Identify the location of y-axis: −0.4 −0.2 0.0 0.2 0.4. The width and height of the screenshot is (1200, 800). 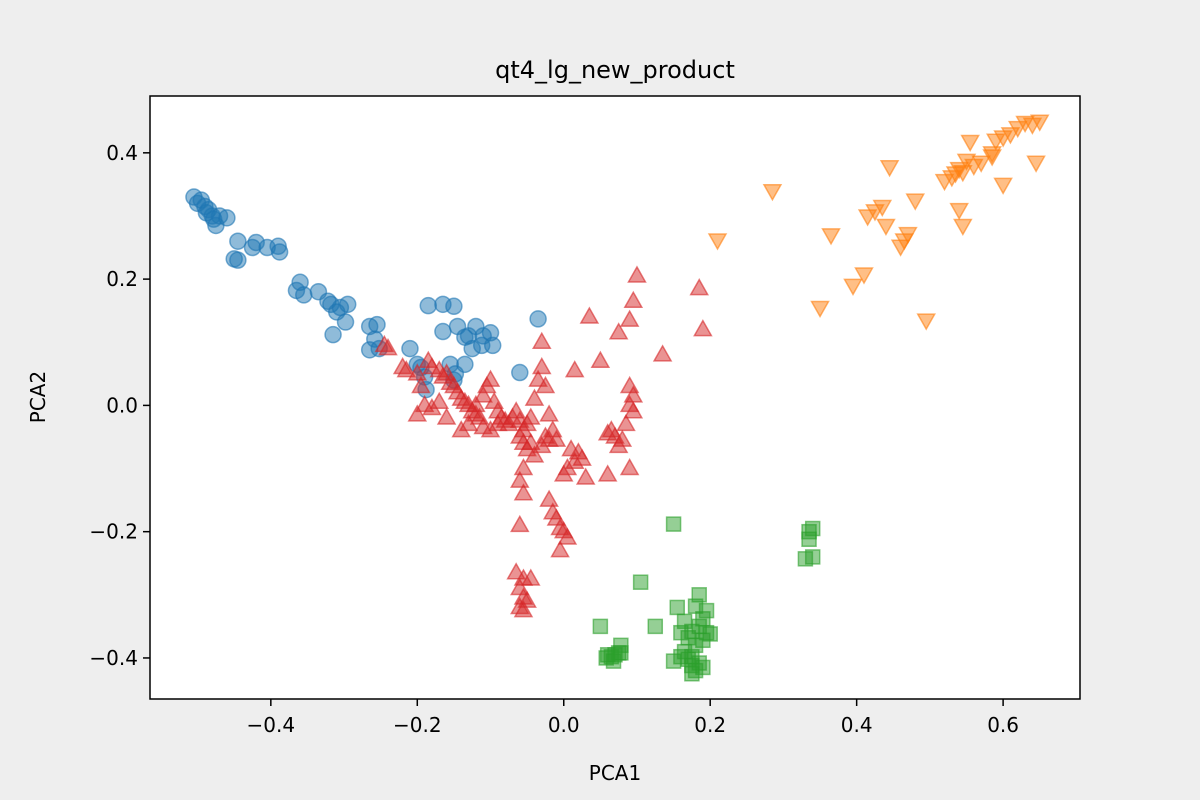
(119, 405).